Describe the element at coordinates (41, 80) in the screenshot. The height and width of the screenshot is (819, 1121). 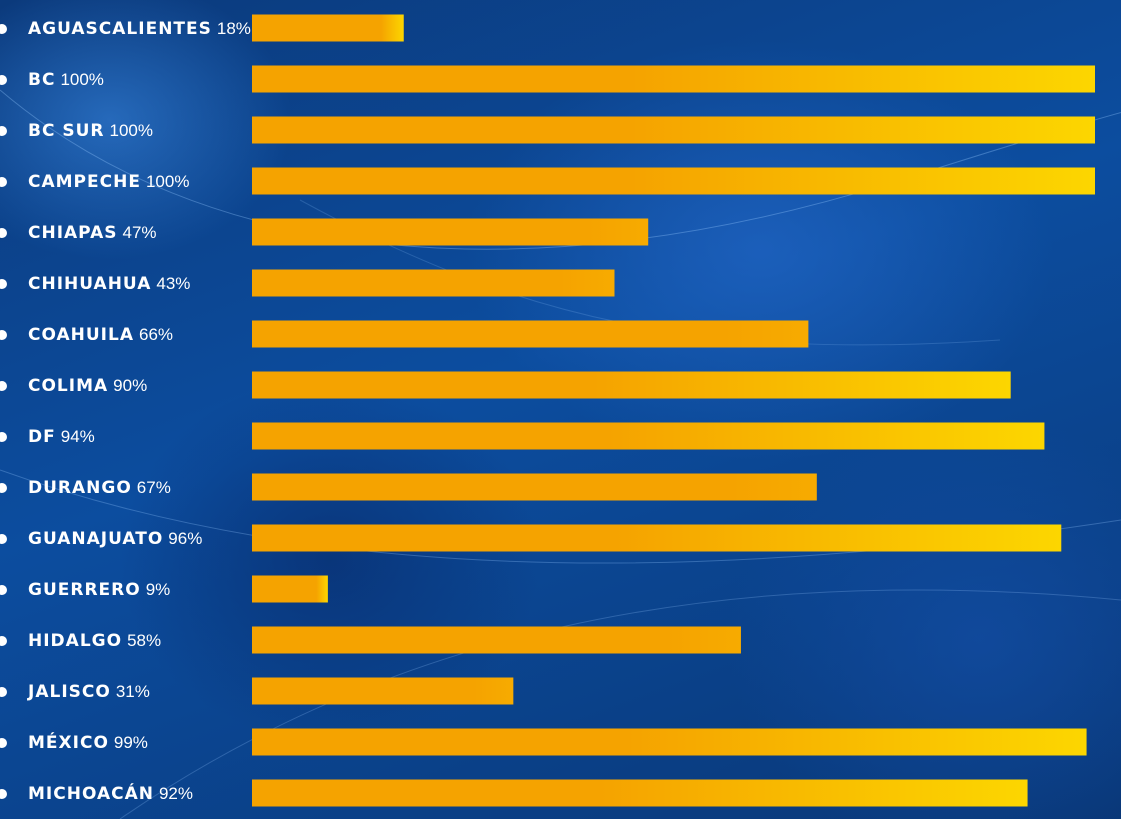
I see `category-label: BC` at that location.